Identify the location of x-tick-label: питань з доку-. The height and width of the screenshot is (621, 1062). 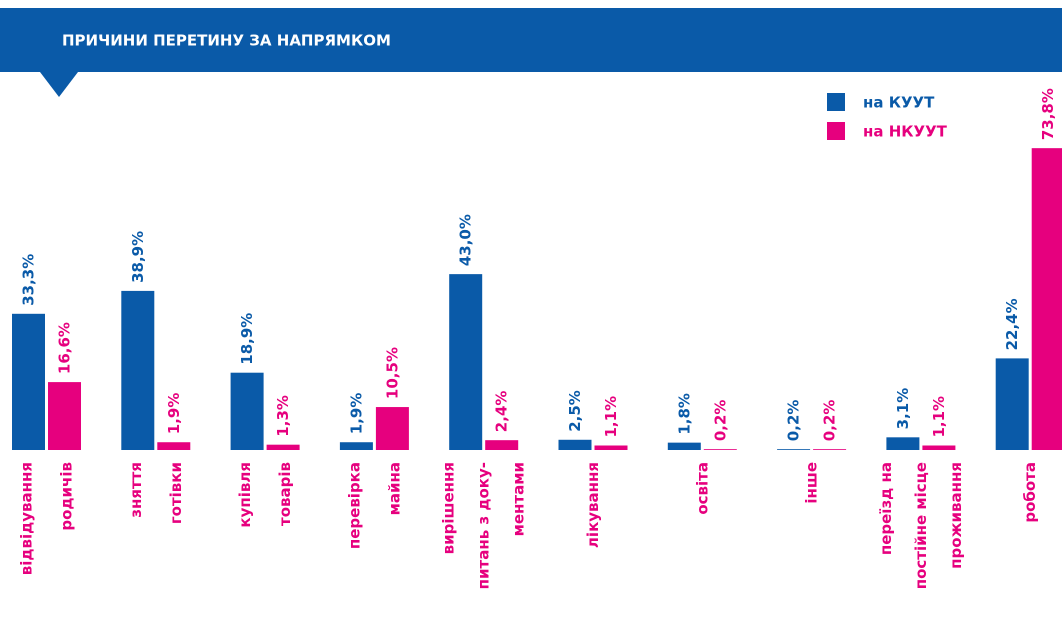
(484, 525).